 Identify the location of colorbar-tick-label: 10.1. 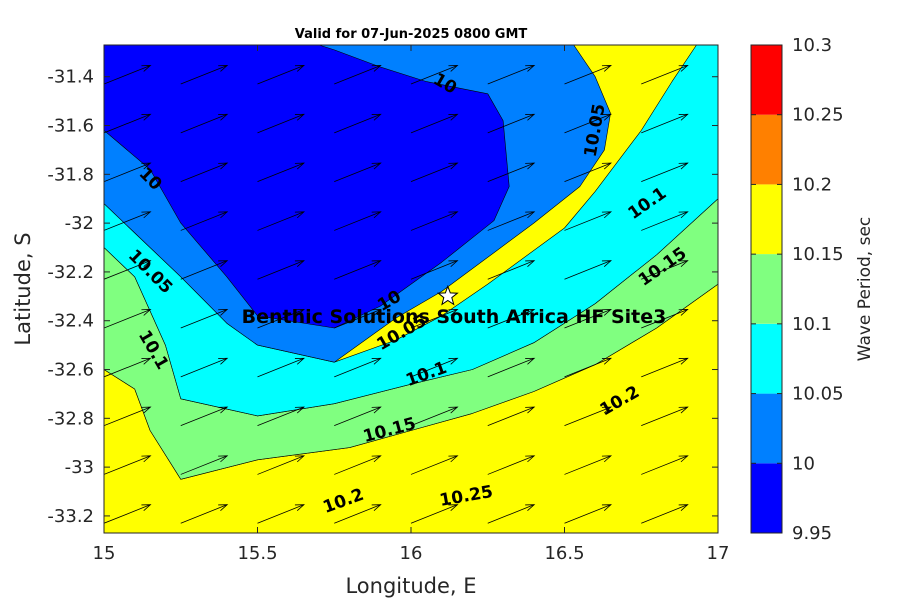
(812, 324).